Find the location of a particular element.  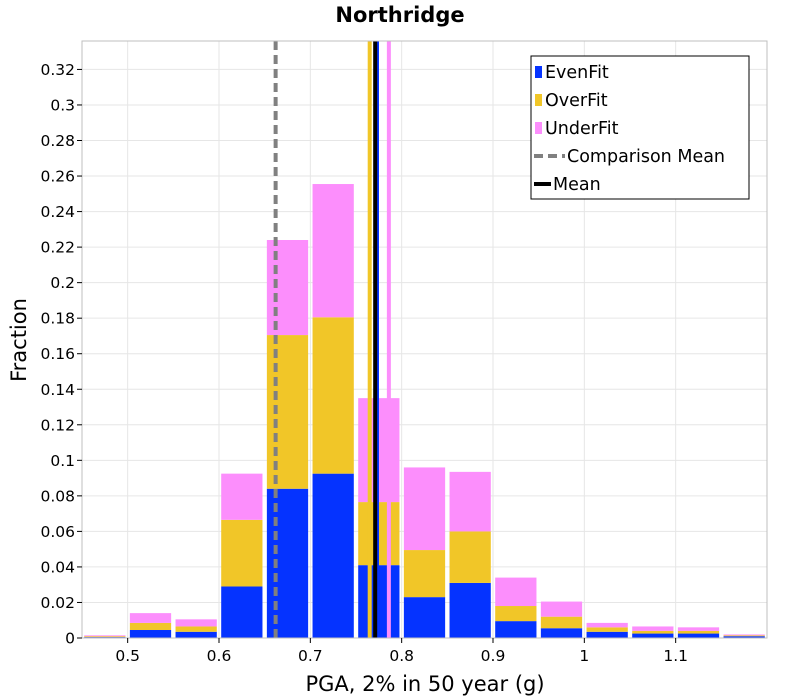

legend-label: UnderFit is located at coordinates (582, 129).